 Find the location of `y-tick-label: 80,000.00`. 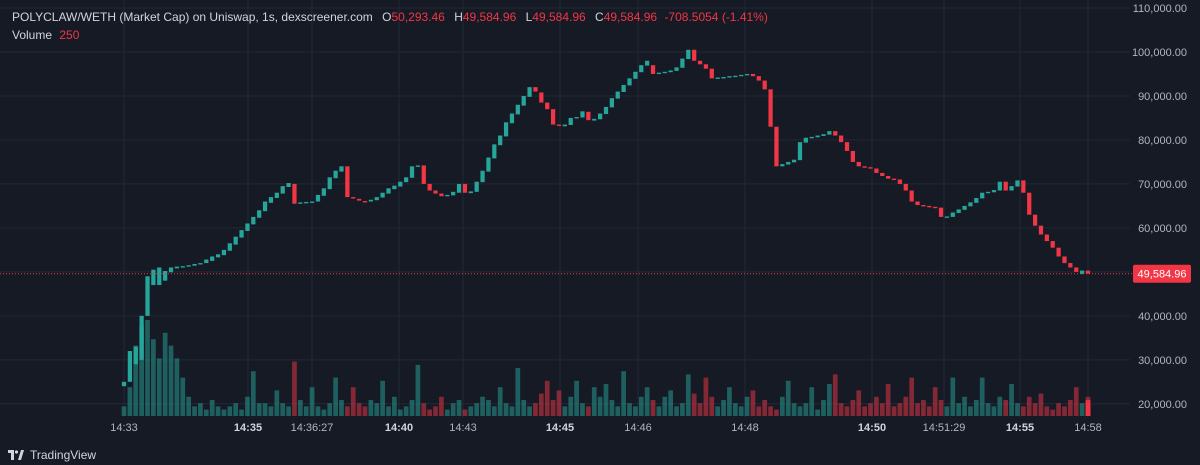

y-tick-label: 80,000.00 is located at coordinates (1162, 141).